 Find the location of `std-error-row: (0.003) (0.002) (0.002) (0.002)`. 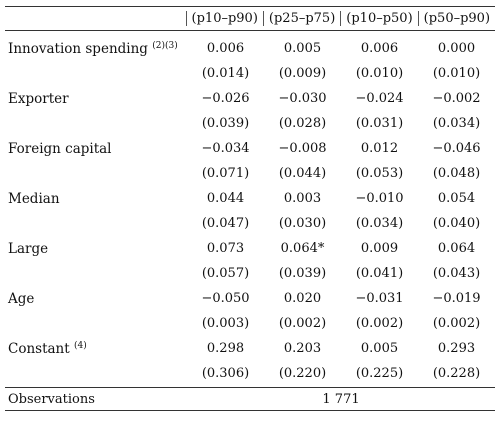

std-error-row: (0.003) (0.002) (0.002) (0.002) is located at coordinates (250, 323).